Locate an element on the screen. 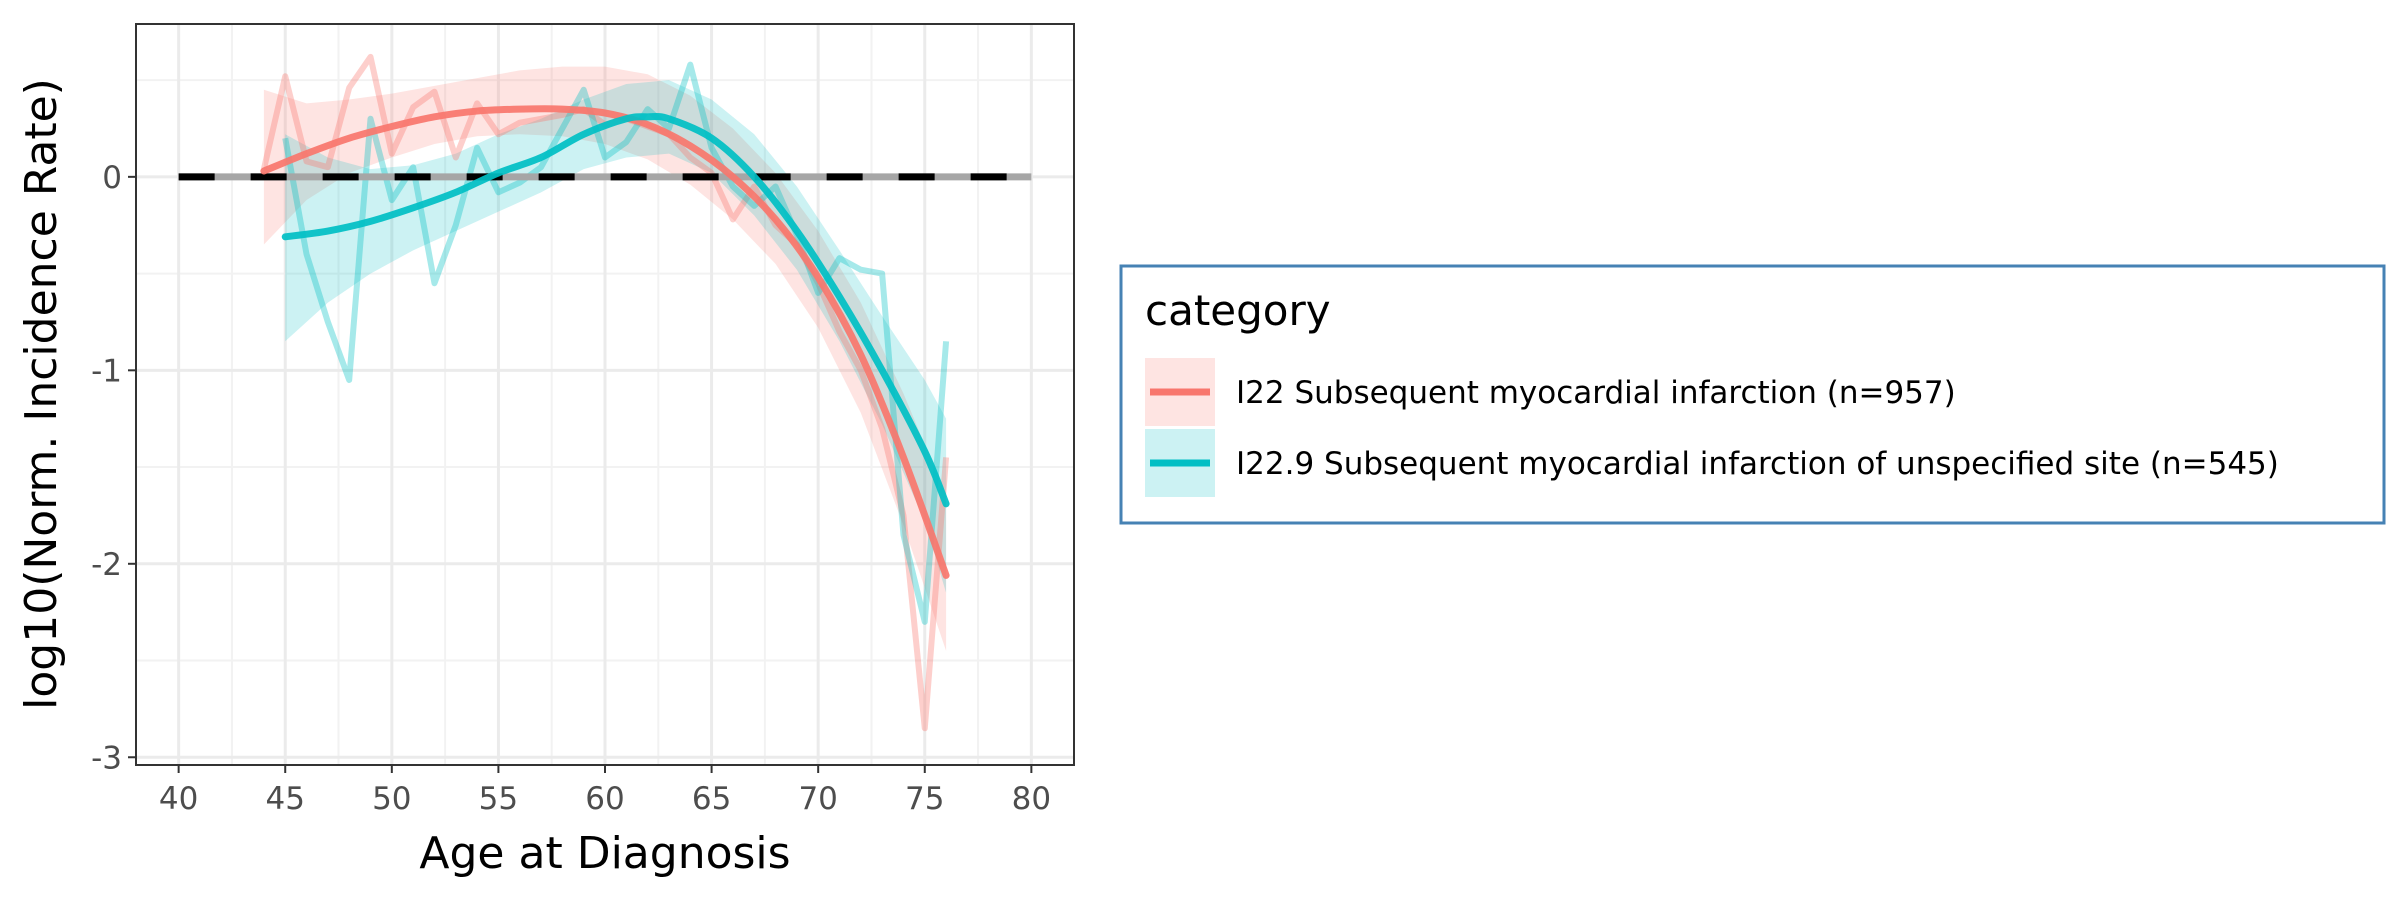  x-tick-label: 40 is located at coordinates (178, 799).